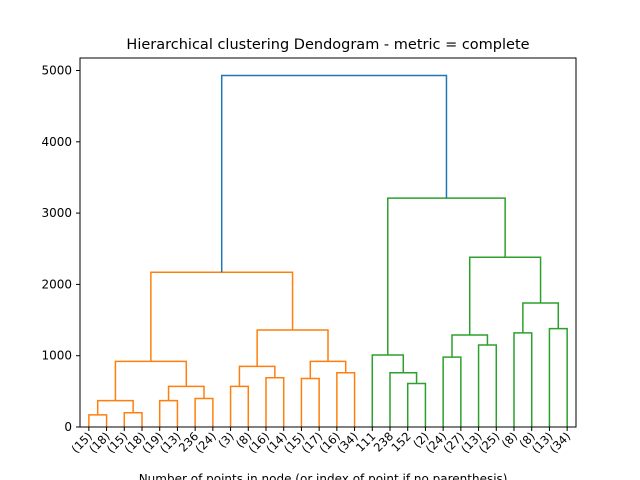  Describe the element at coordinates (56, 356) in the screenshot. I see `y-tick-label: 1000` at that location.